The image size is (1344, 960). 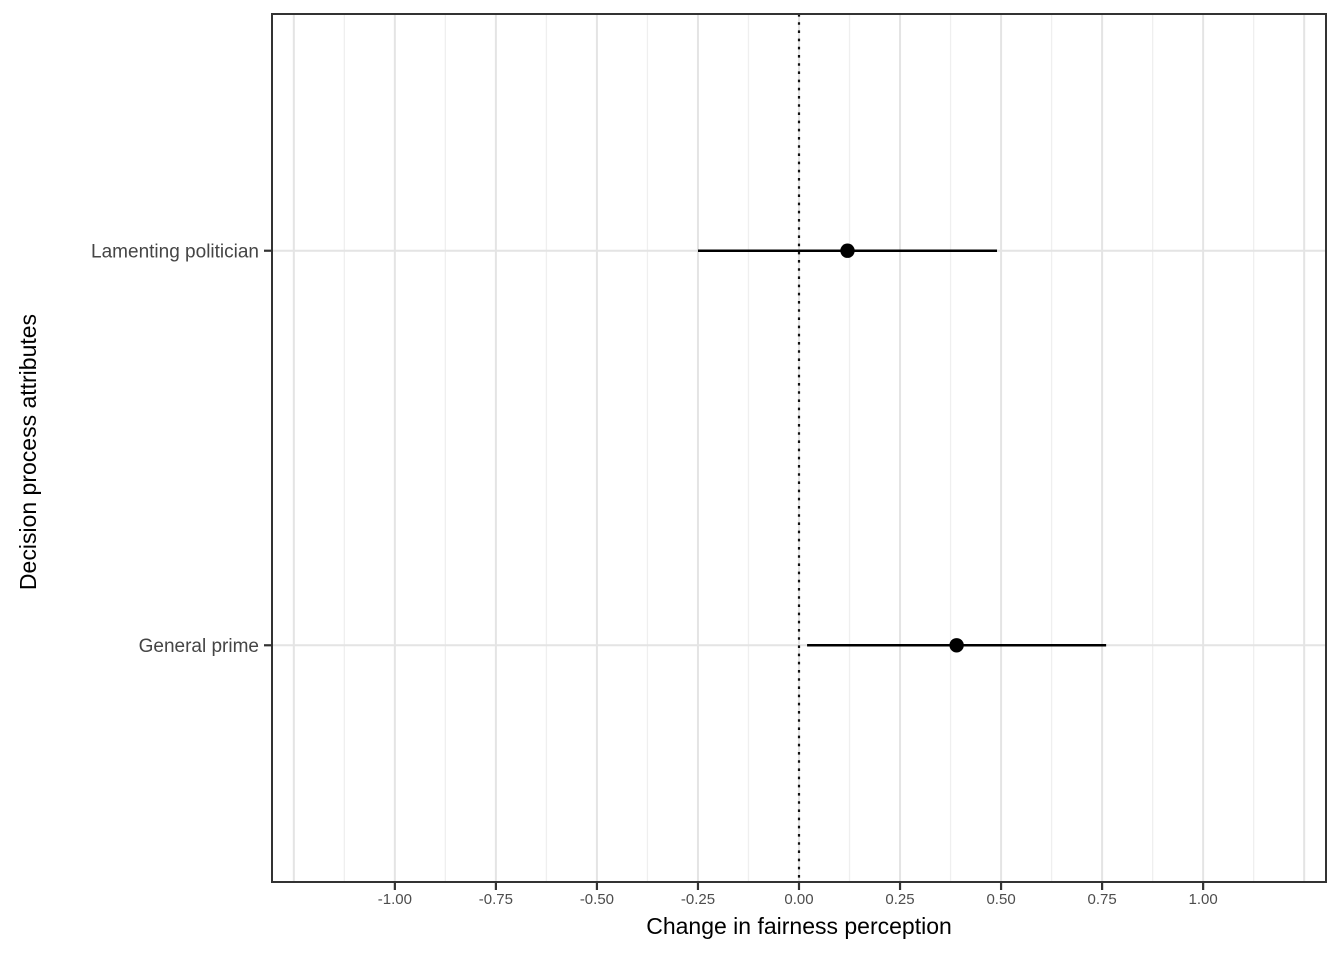 What do you see at coordinates (799, 926) in the screenshot?
I see `x-axis-title: Change in fairness perception` at bounding box center [799, 926].